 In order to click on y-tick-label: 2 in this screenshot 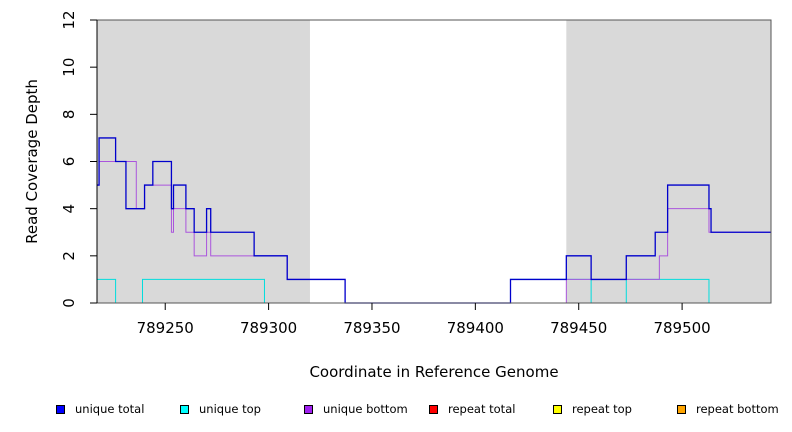, I will do `click(69, 256)`.